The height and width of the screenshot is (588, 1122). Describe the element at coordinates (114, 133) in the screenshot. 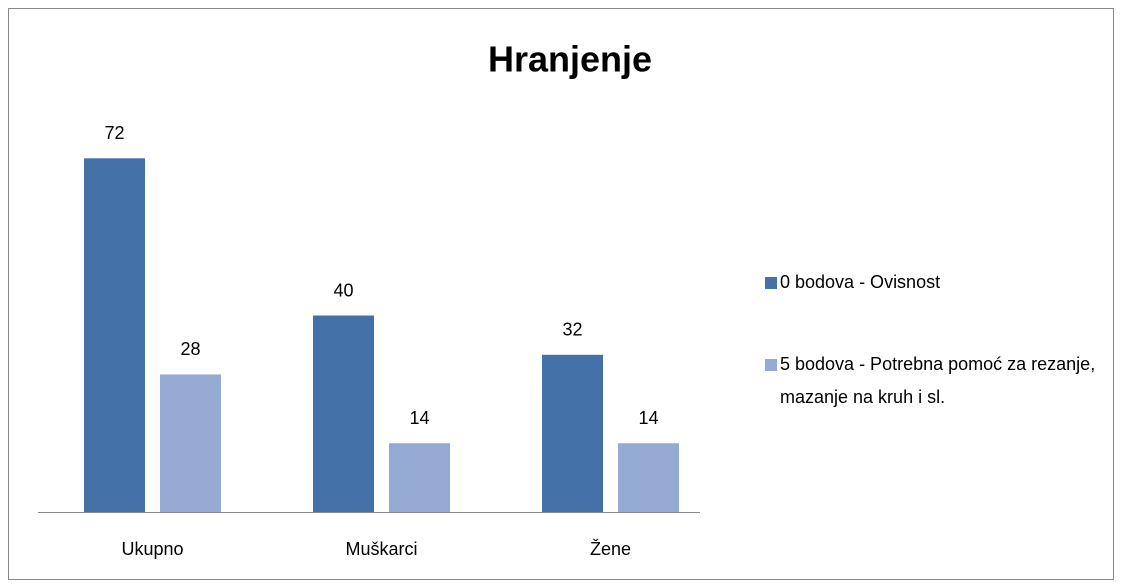

I see `data-label: 72` at that location.